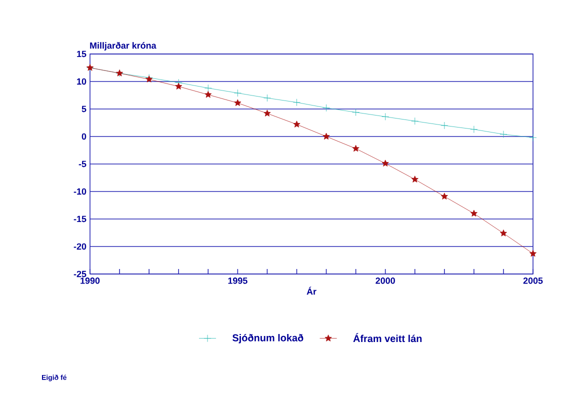 Image resolution: width=565 pixels, height=400 pixels. I want to click on legend-label: Áfram veitt lán, so click(387, 337).